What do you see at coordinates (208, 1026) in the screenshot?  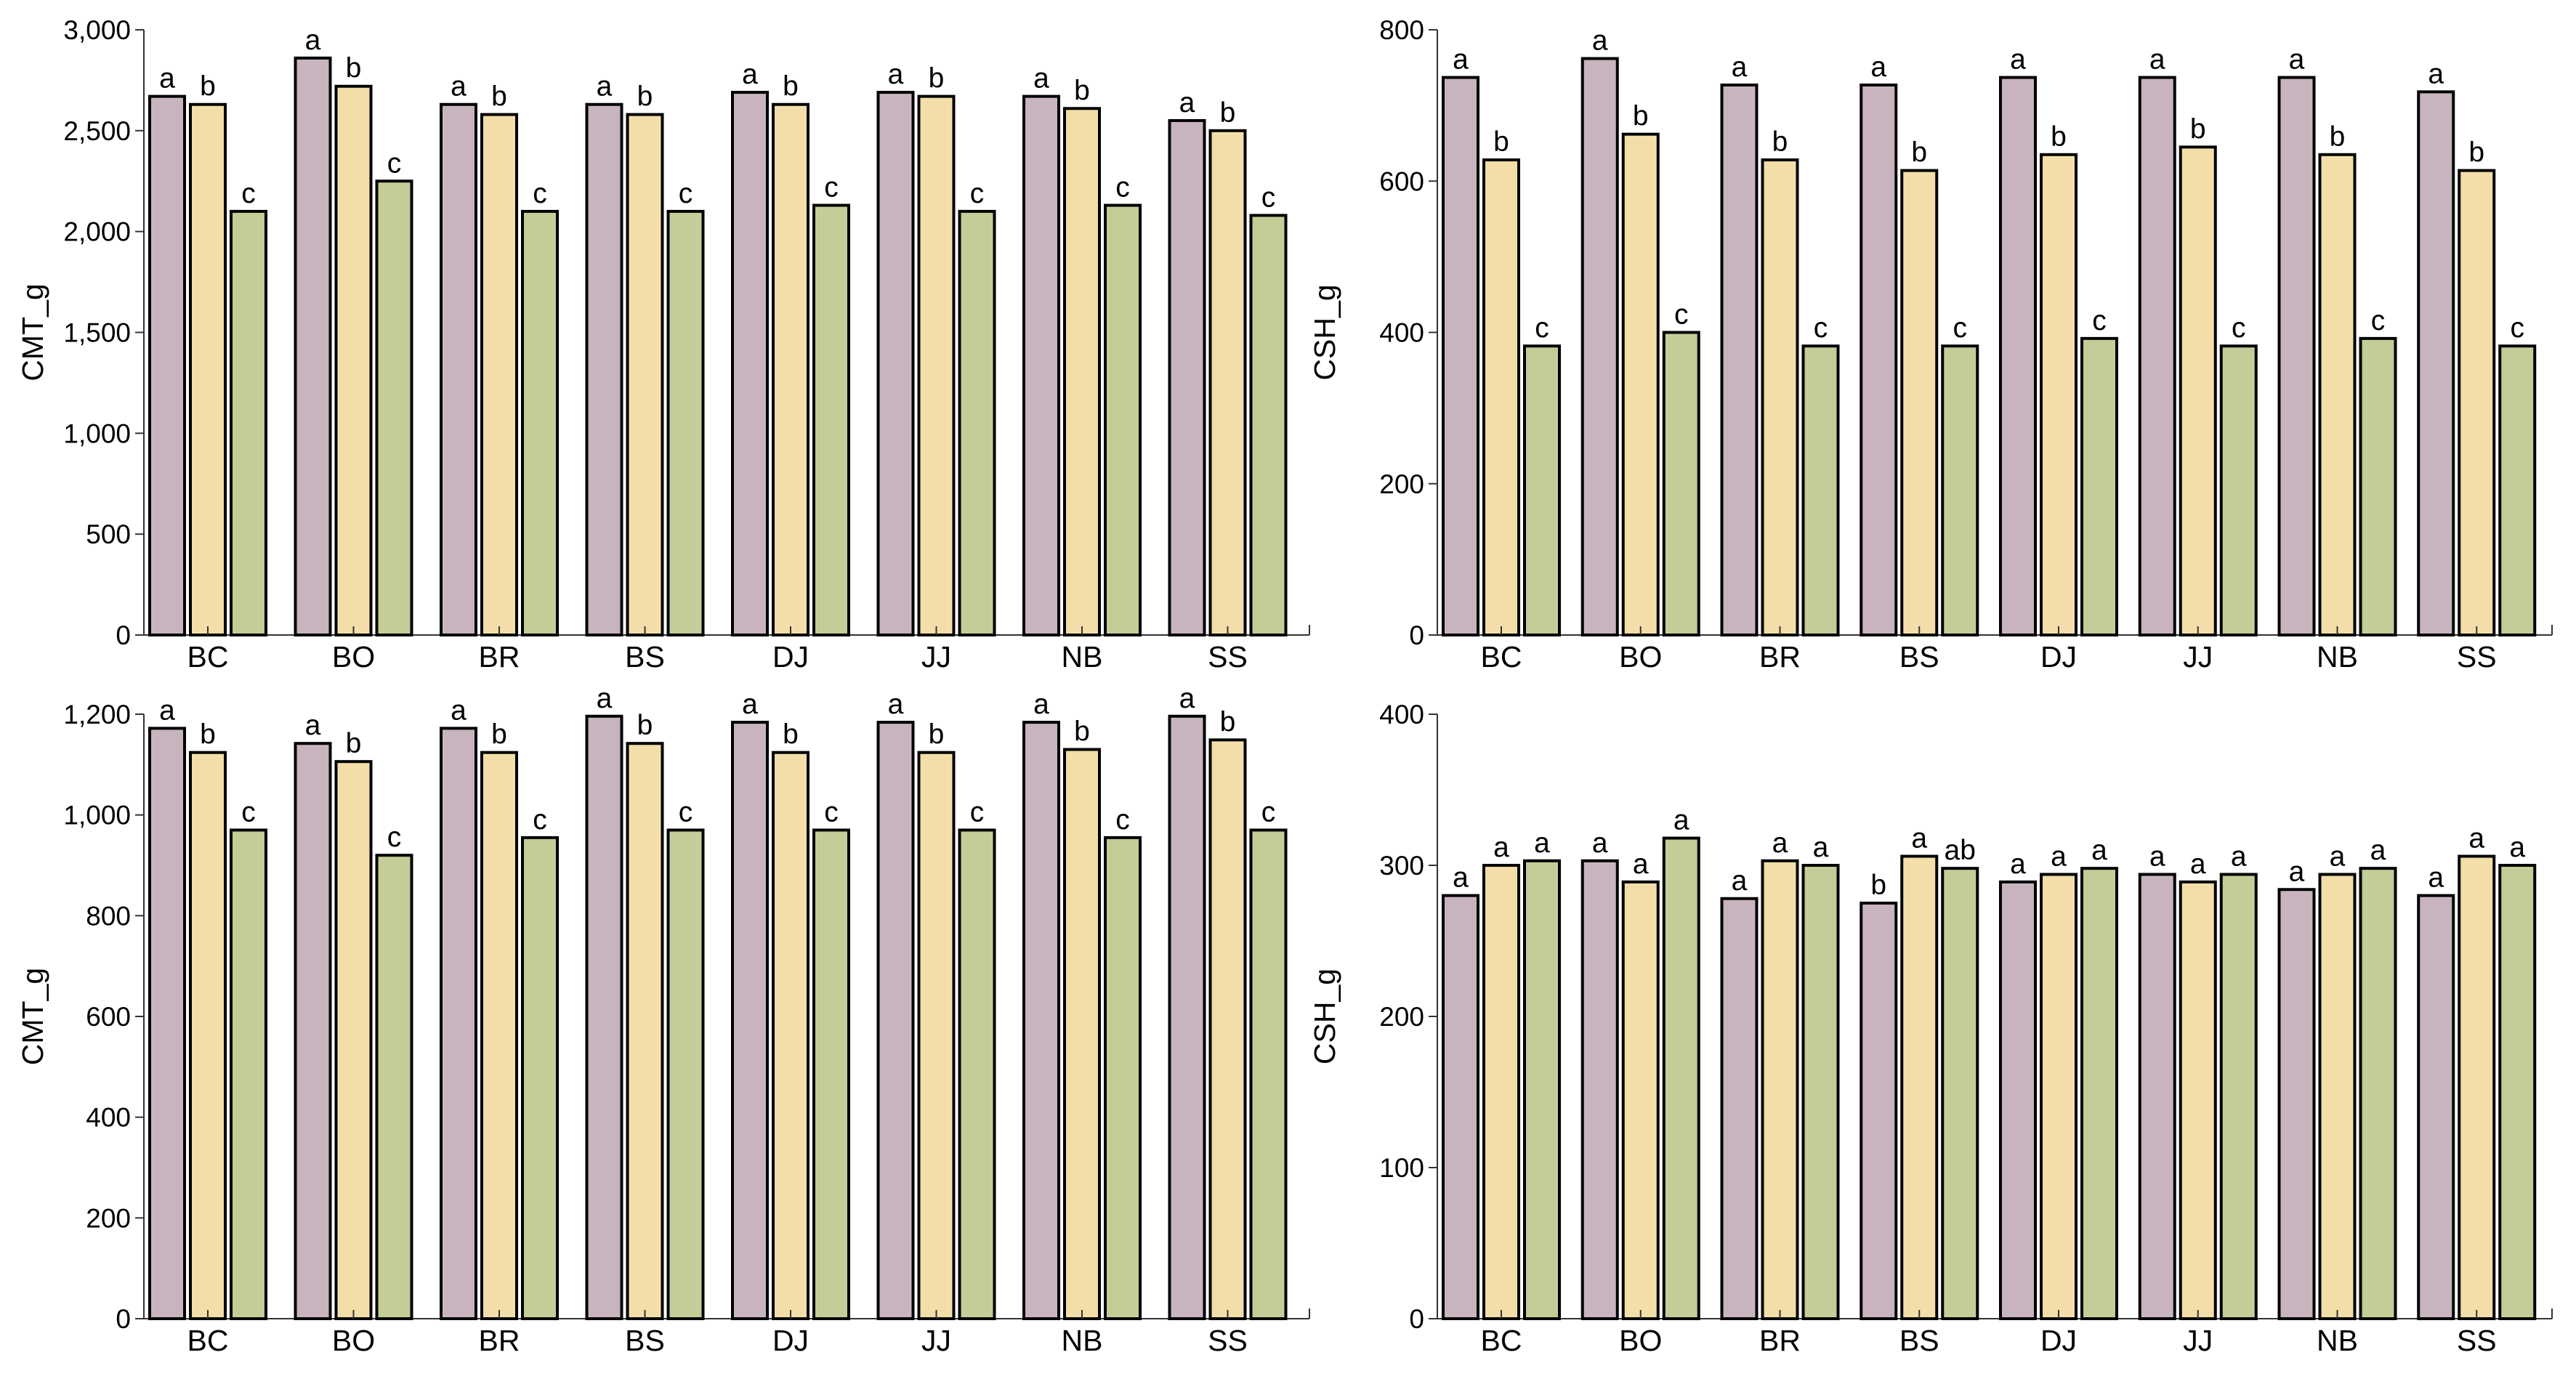 I see `category-group-bc: ab c BC` at bounding box center [208, 1026].